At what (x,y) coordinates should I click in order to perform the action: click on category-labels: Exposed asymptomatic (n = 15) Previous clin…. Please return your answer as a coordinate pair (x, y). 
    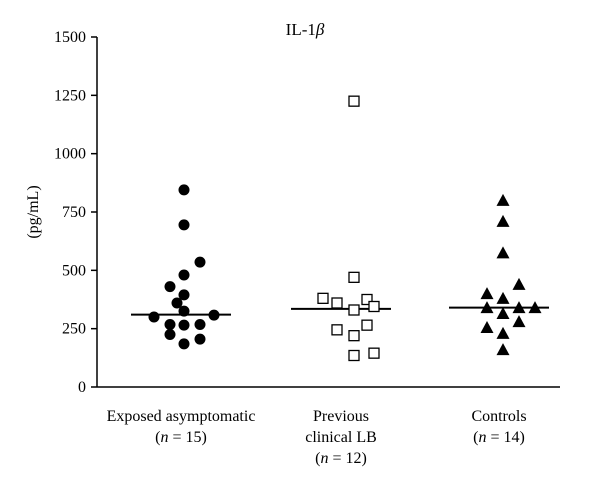
    Looking at the image, I should click on (317, 437).